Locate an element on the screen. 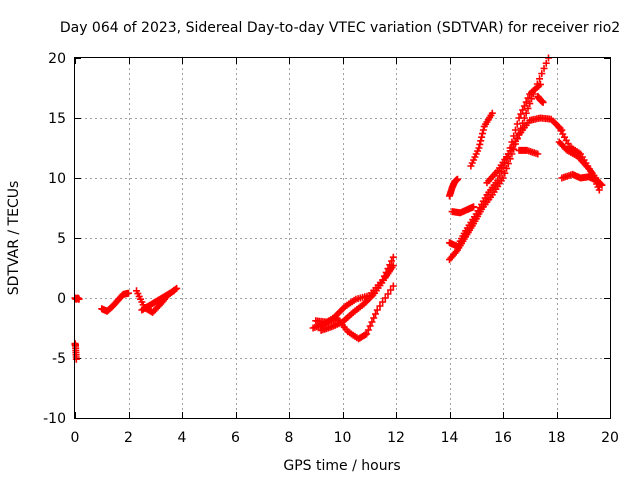  x-tick-label: 10 is located at coordinates (343, 438).